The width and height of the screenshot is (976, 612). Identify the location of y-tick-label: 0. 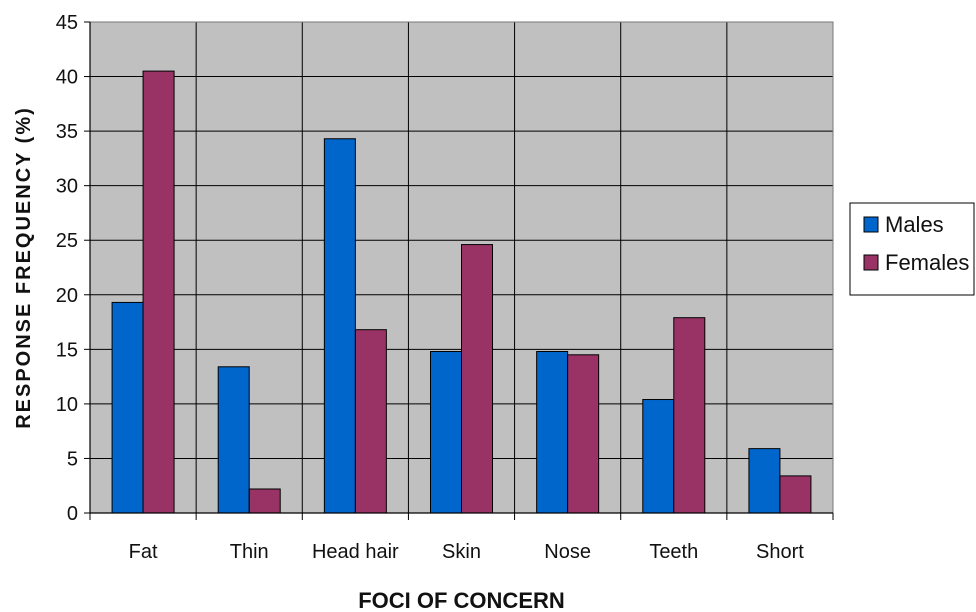
(72, 514).